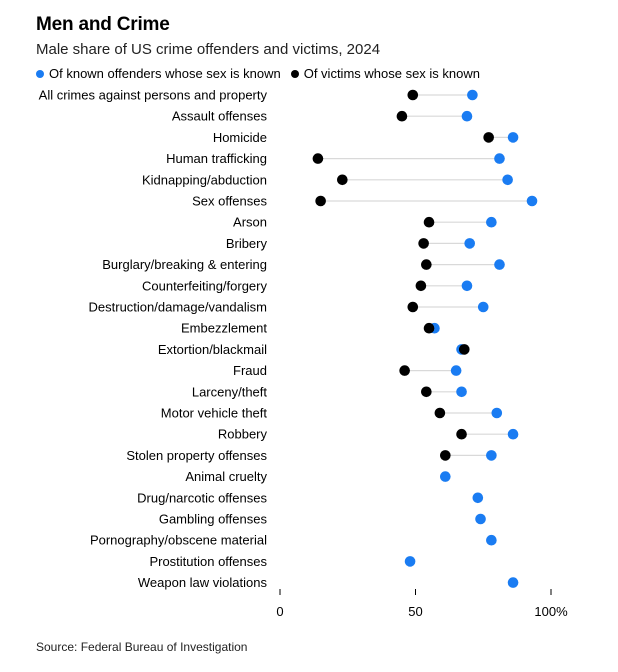  What do you see at coordinates (229, 201) in the screenshot?
I see `category-label: Sex offenses` at bounding box center [229, 201].